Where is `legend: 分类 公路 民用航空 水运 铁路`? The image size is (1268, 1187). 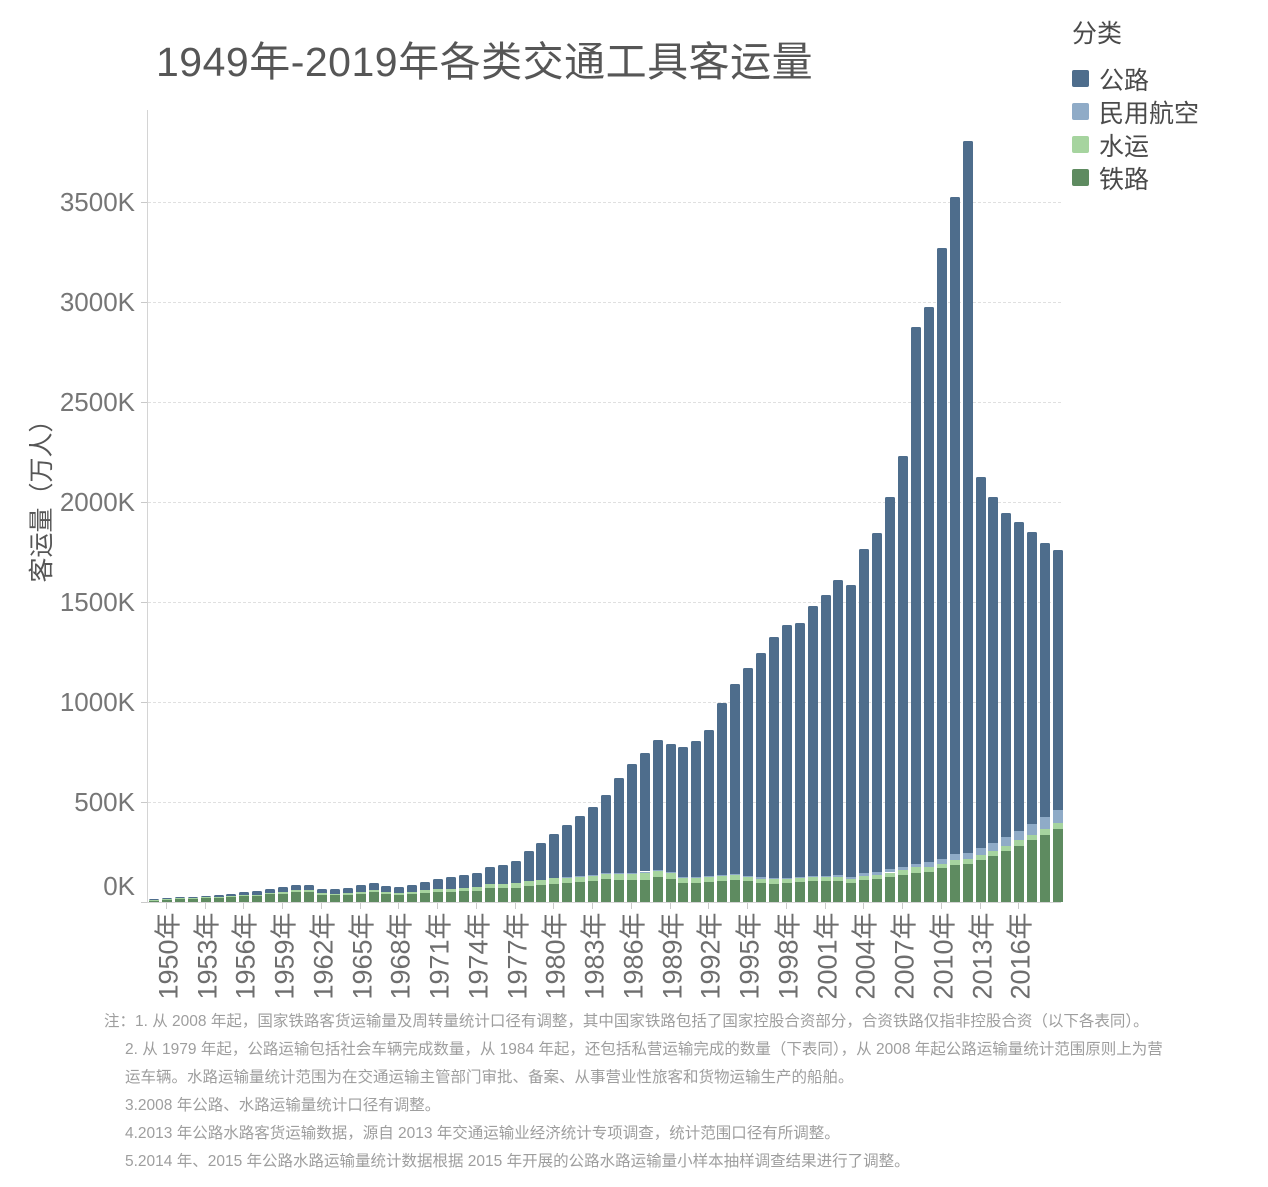
legend: 分类 公路 民用航空 水运 铁路 is located at coordinates (1135, 104).